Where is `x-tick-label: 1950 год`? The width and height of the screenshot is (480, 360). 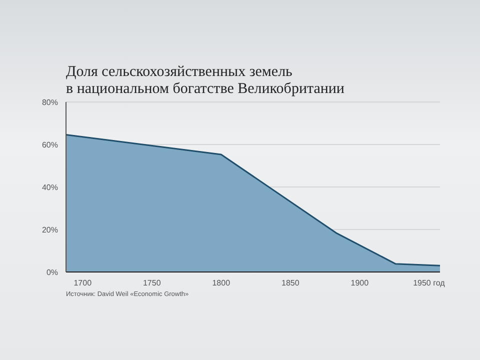
x-tick-label: 1950 год is located at coordinates (429, 283).